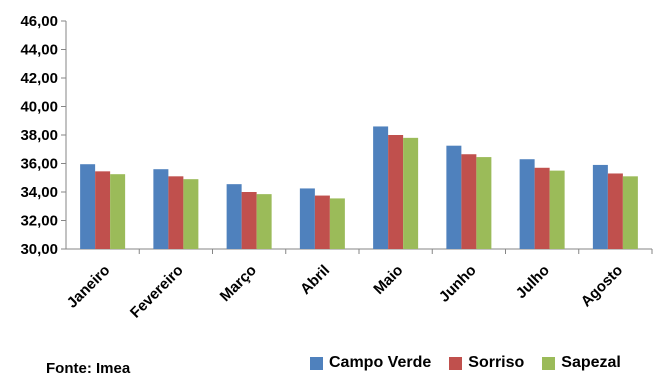 The width and height of the screenshot is (656, 378). Describe the element at coordinates (88, 368) in the screenshot. I see `source-note: Fonte: Imea` at that location.